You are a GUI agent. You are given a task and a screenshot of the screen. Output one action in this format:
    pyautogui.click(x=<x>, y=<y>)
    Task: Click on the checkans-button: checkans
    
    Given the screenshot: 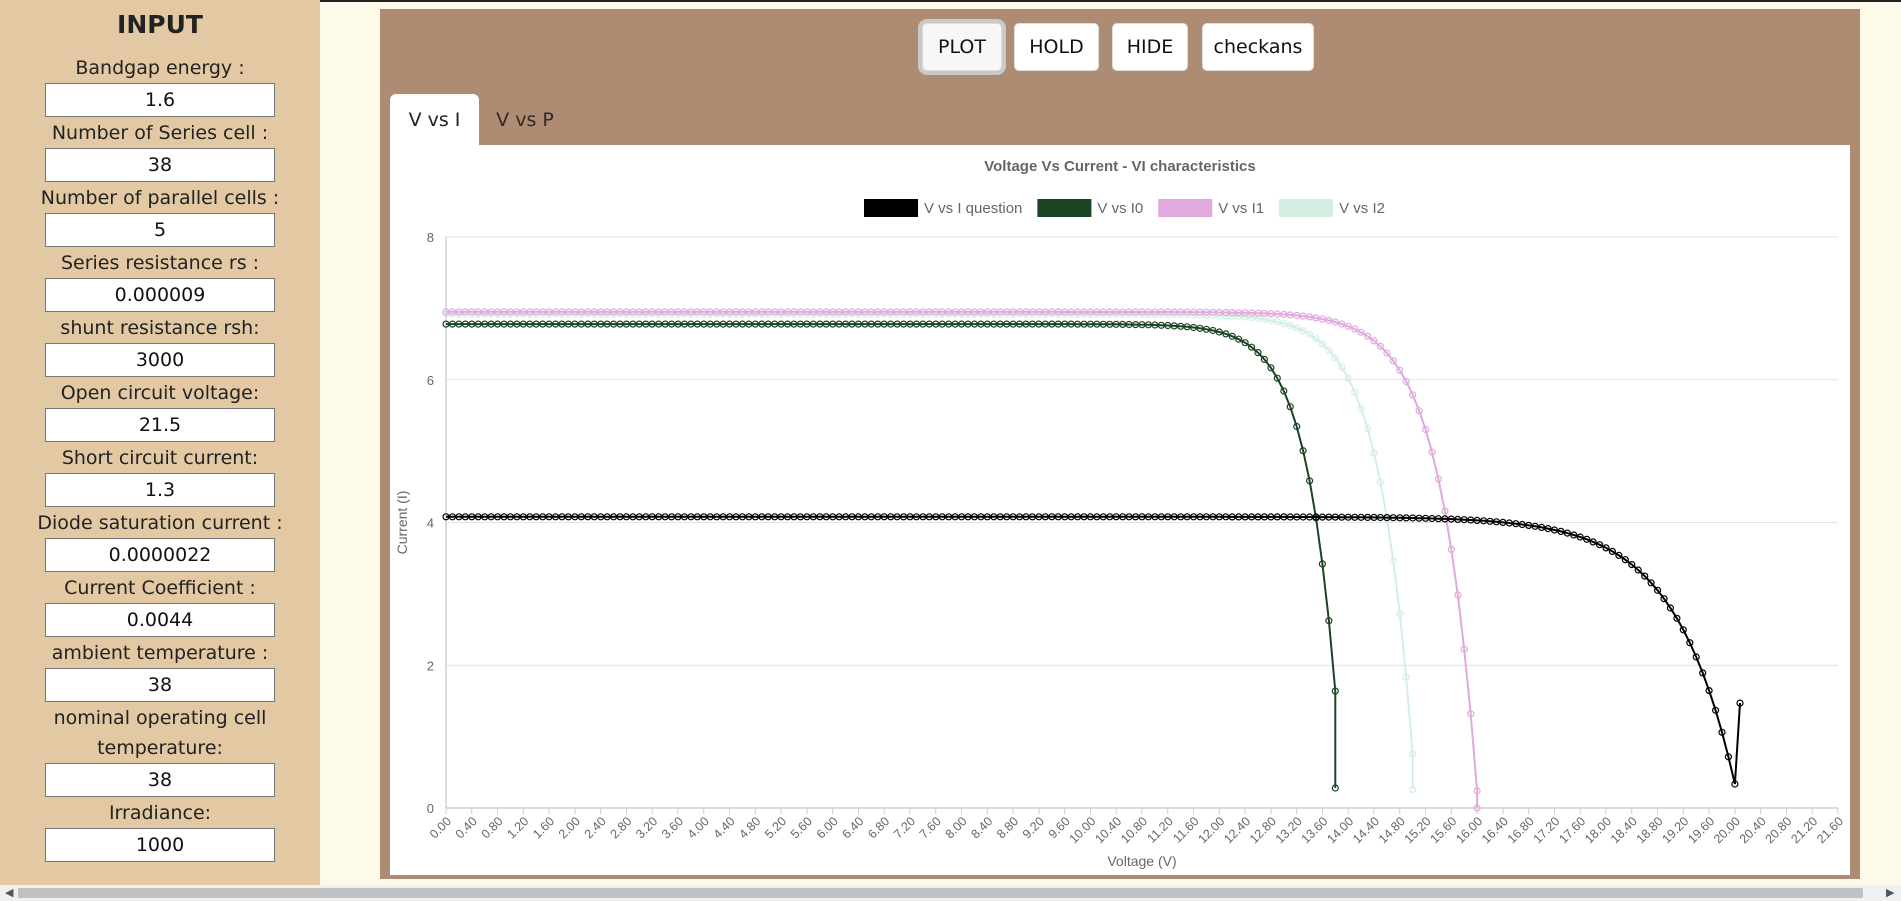 What is the action you would take?
    pyautogui.click(x=1258, y=47)
    